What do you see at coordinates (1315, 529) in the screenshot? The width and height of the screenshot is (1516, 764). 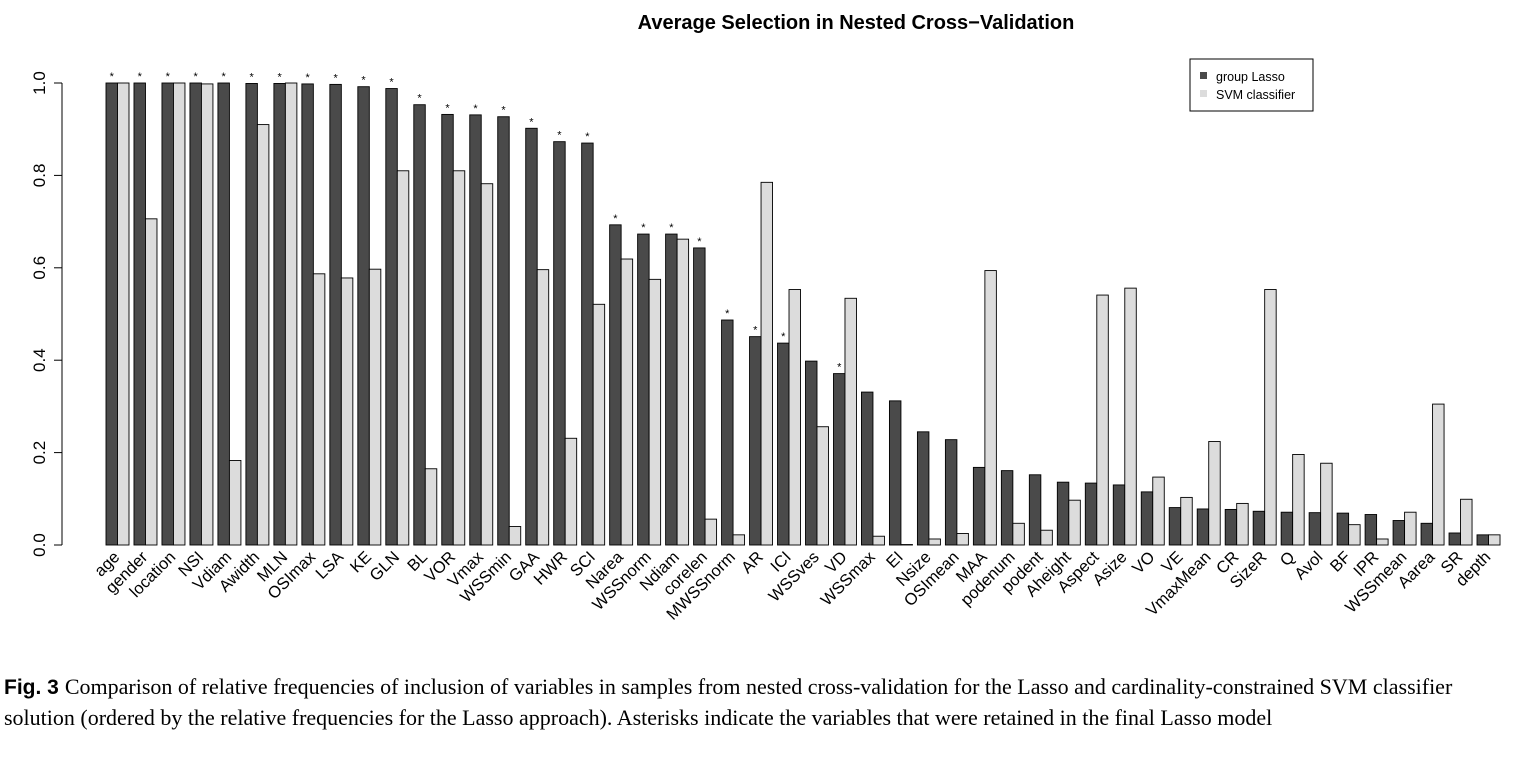 I see `bar-group-lasso-avol` at bounding box center [1315, 529].